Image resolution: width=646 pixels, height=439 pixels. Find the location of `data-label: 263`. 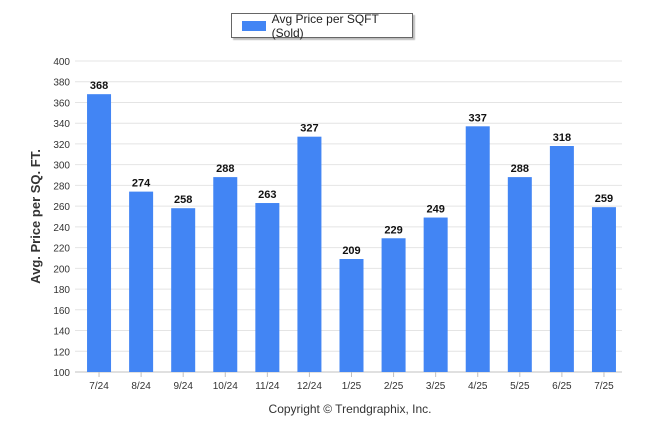

data-label: 263 is located at coordinates (267, 195).